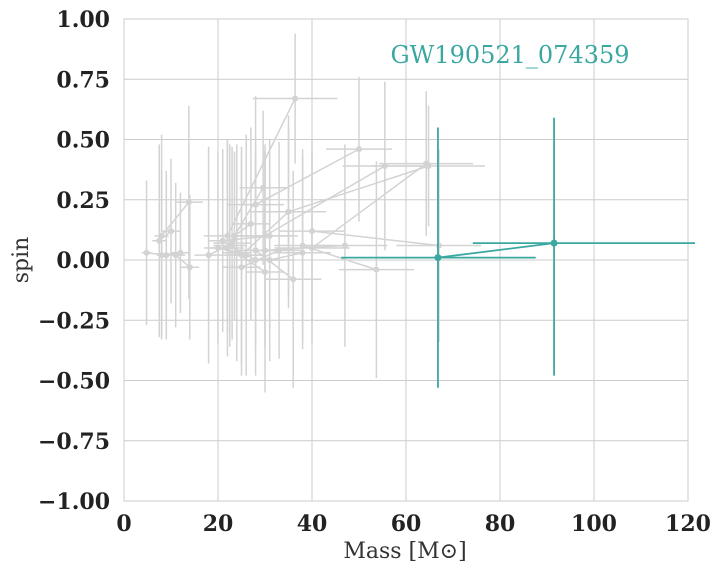 This screenshot has height=576, width=720. I want to click on x-tick-label: 100, so click(594, 524).